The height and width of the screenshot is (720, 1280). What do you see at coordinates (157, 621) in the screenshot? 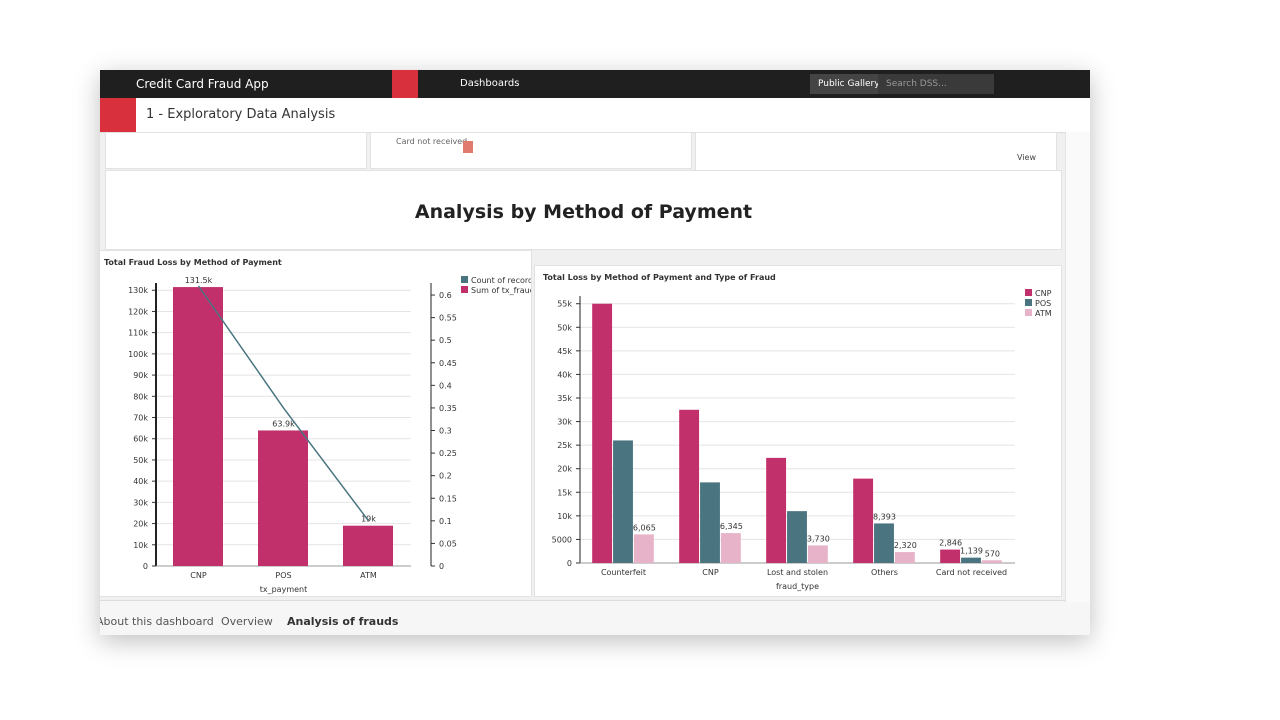
I see `tab: About this dashboard` at bounding box center [157, 621].